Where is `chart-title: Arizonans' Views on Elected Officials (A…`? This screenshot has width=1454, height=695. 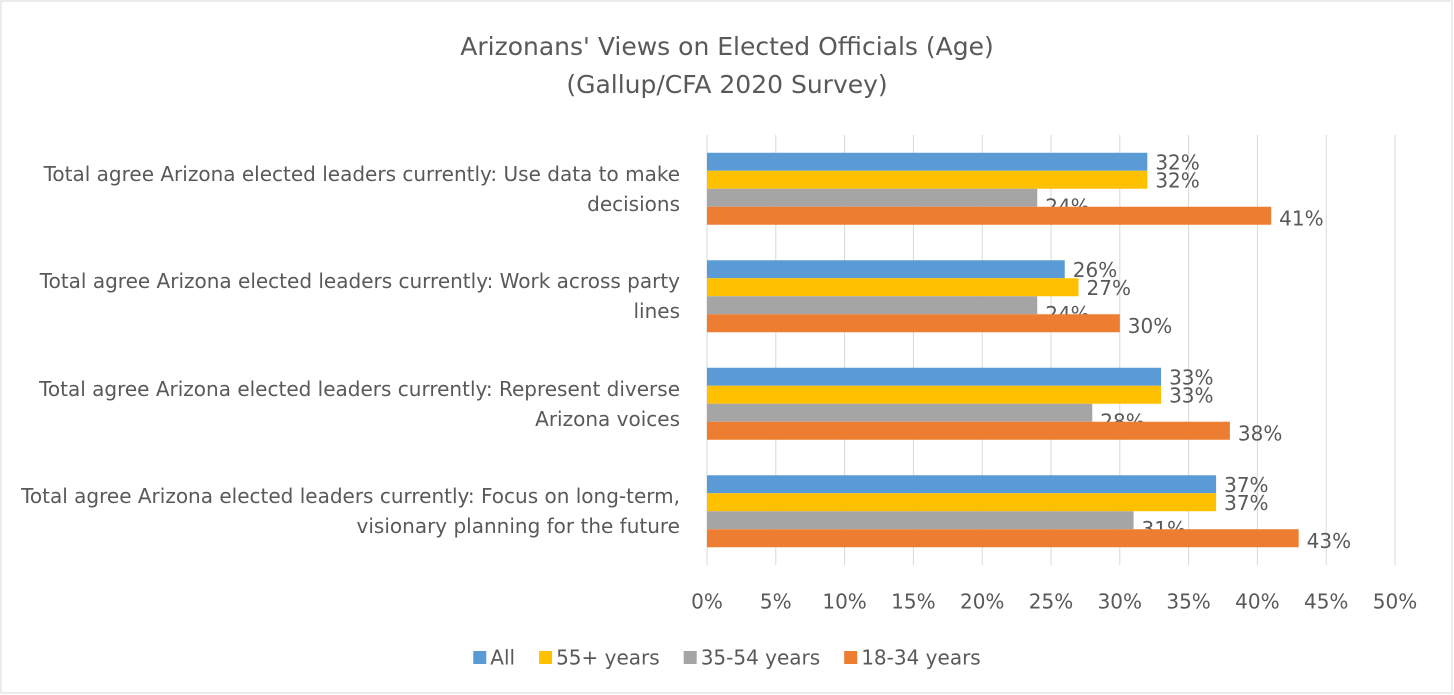 chart-title: Arizonans' Views on Elected Officials (A… is located at coordinates (726, 46).